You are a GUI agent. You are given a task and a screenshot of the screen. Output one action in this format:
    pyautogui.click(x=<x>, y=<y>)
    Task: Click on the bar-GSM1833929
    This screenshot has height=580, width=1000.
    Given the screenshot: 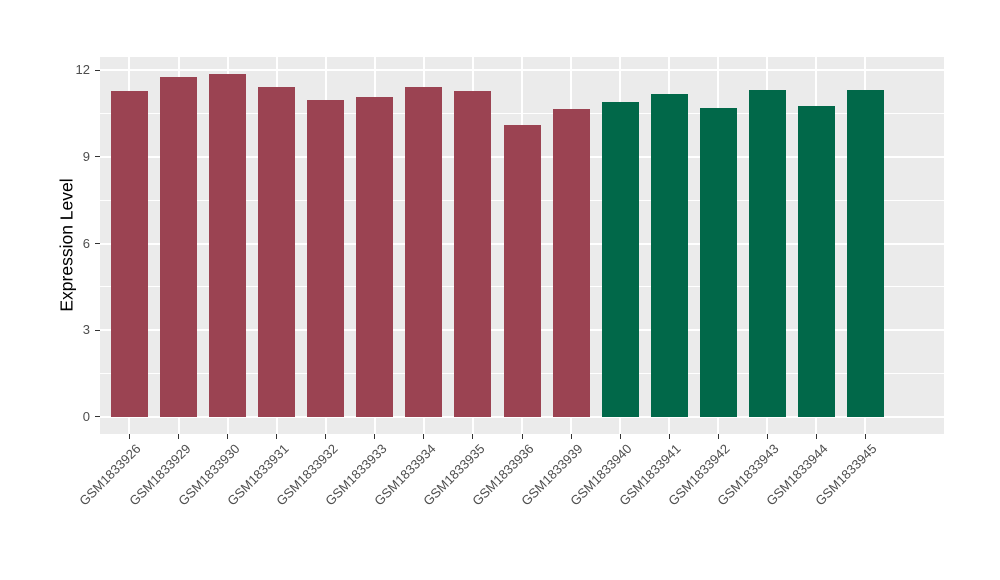 What is the action you would take?
    pyautogui.click(x=178, y=246)
    